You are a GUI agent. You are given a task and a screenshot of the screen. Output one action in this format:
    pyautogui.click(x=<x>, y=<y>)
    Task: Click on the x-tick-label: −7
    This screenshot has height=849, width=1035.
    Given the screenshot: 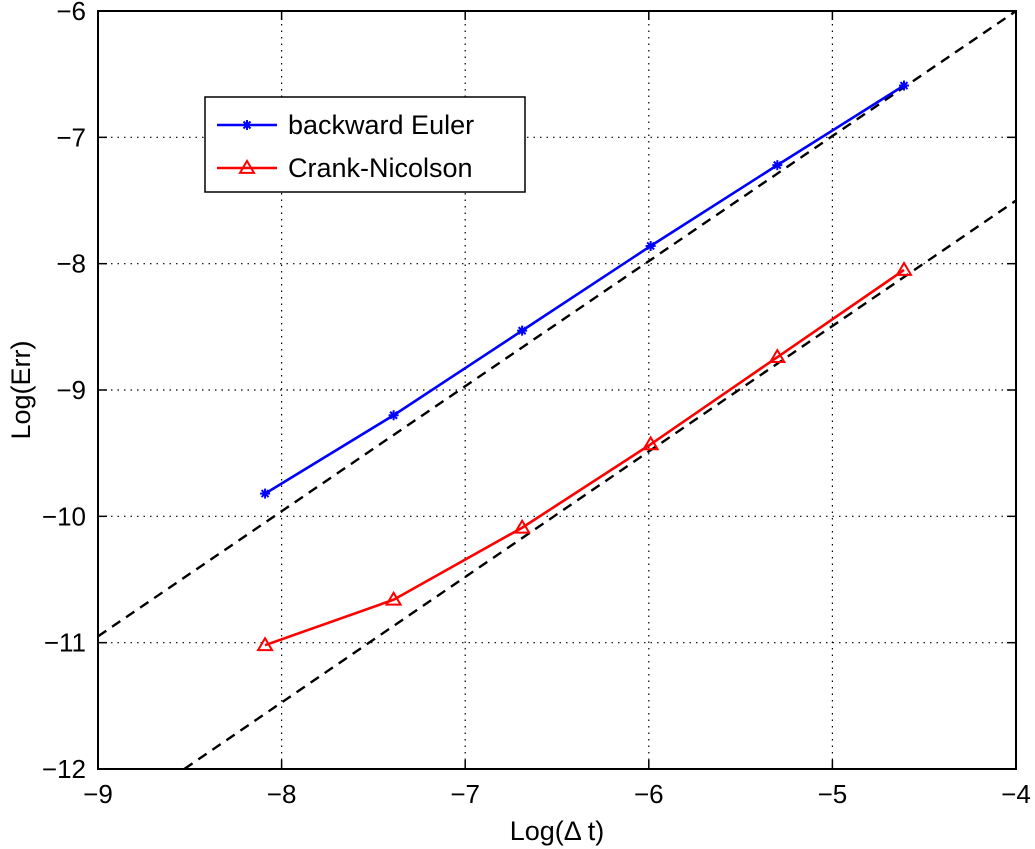 What is the action you would take?
    pyautogui.click(x=465, y=794)
    